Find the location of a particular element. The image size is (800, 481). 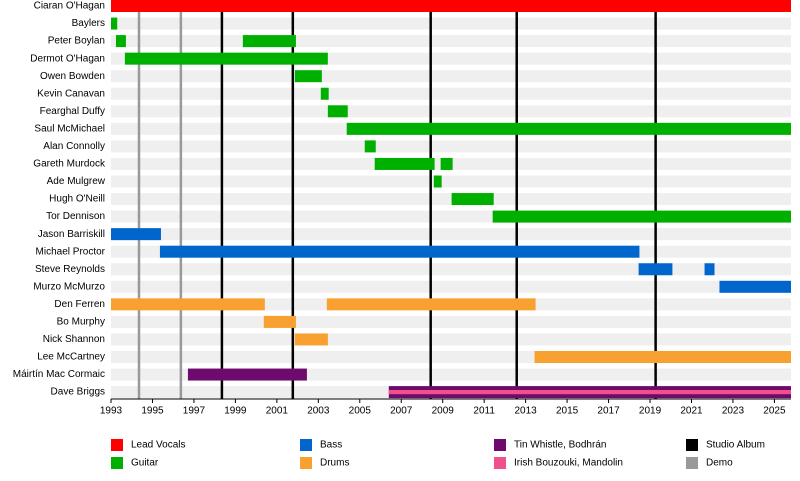

x-tick-label: 1995 is located at coordinates (152, 411).